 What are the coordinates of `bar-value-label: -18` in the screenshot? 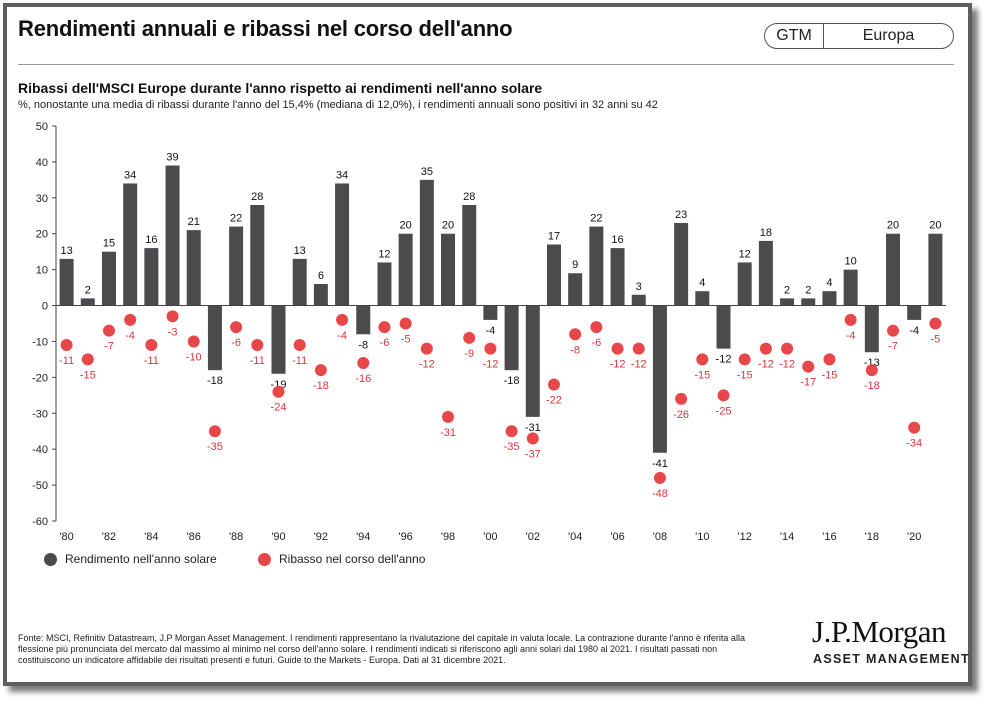 It's located at (215, 381).